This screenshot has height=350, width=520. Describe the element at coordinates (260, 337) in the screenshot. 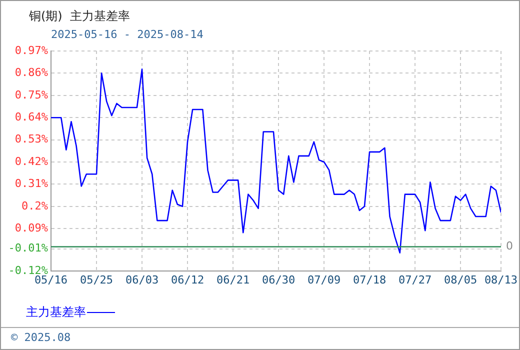

I see `text: © 2025.08` at that location.